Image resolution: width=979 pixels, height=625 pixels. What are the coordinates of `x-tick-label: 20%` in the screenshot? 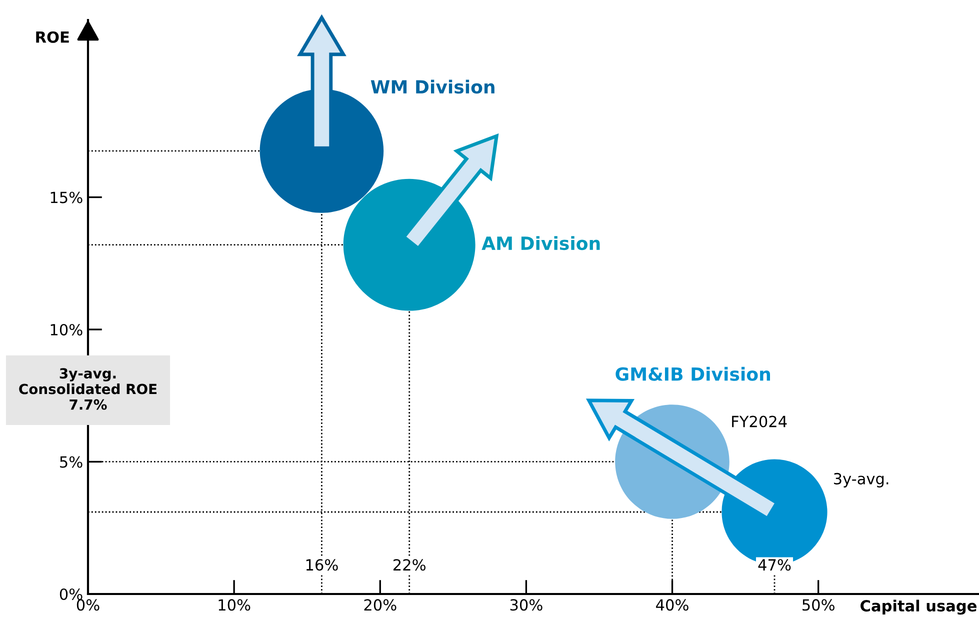 It's located at (380, 605).